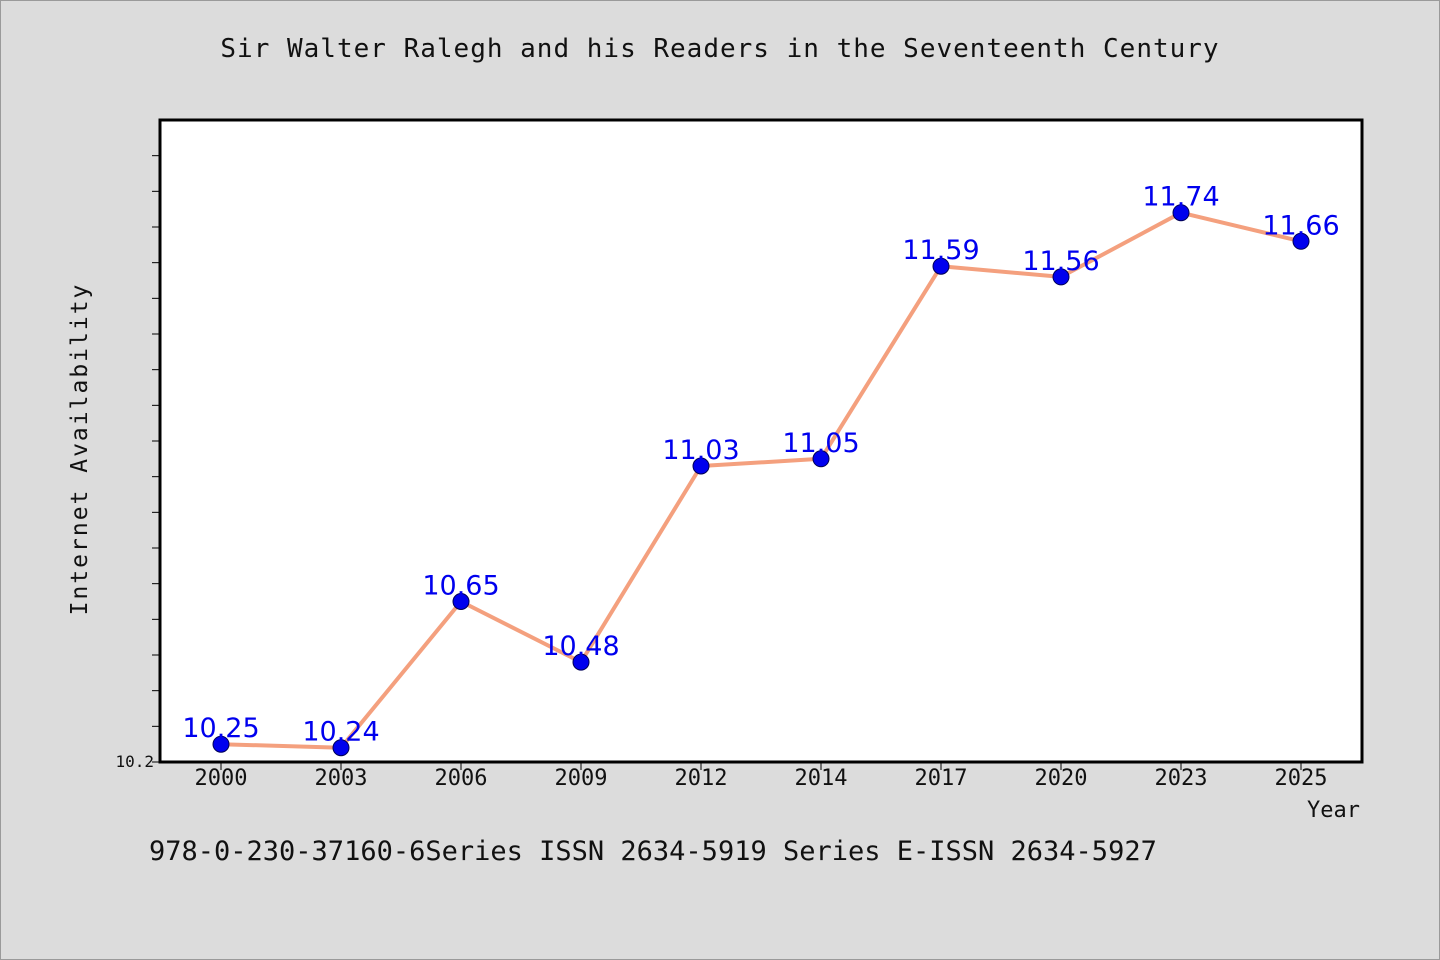 The image size is (1440, 960). Describe the element at coordinates (1300, 225) in the screenshot. I see `data-label: 11.66` at that location.